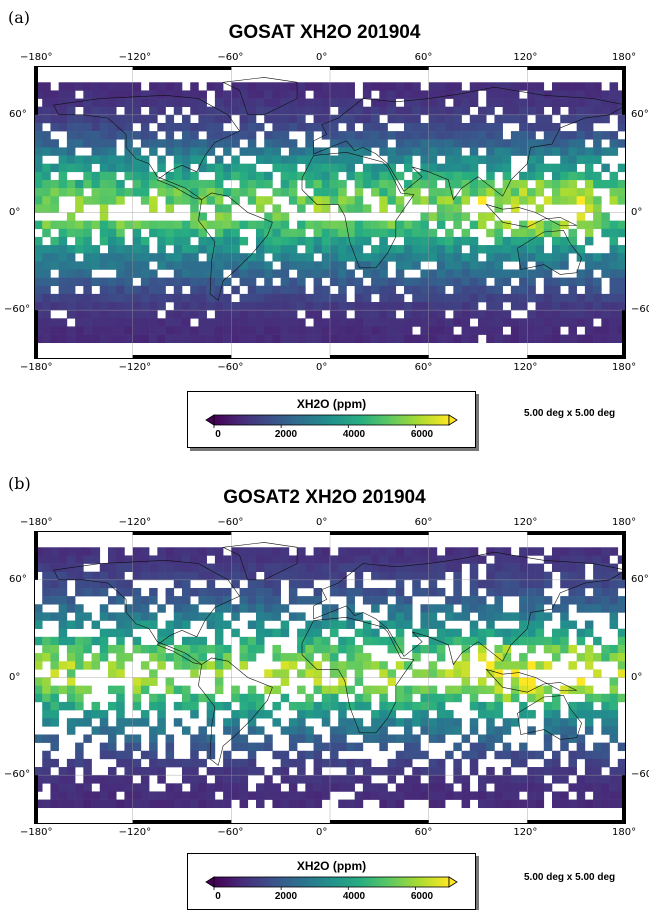 Image resolution: width=649 pixels, height=910 pixels. Describe the element at coordinates (423, 367) in the screenshot. I see `lon-tick-label: 60°` at that location.